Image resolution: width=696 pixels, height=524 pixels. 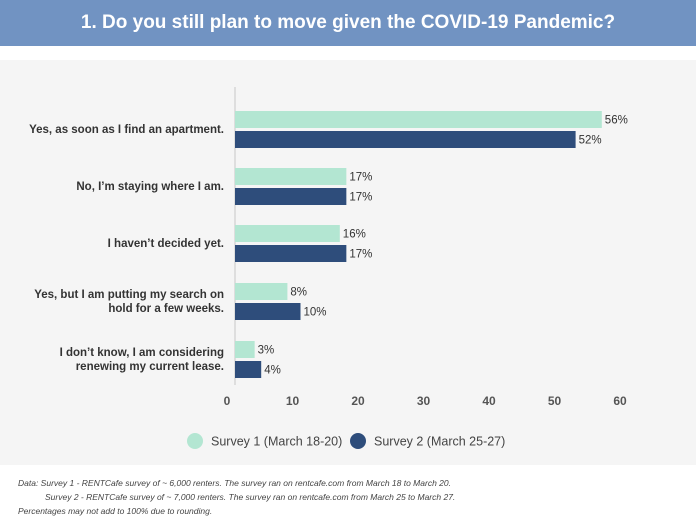 I want to click on legend-label-series-1: Survey 1 (March 18-20), so click(x=276, y=442).